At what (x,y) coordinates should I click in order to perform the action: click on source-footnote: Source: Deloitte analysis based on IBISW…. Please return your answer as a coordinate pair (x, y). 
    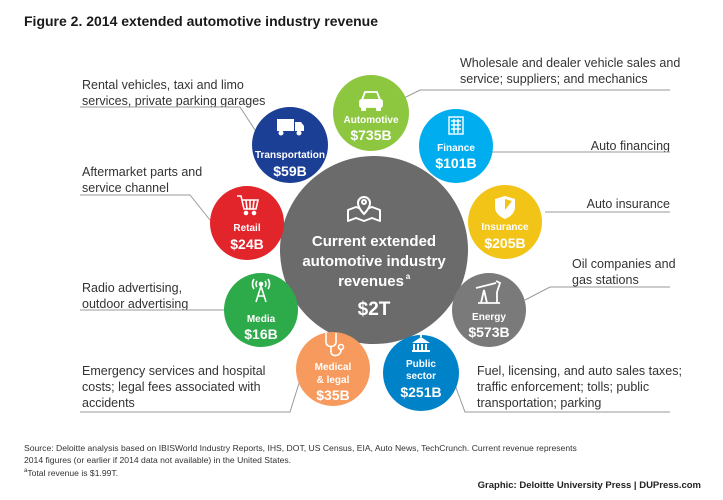
    Looking at the image, I should click on (300, 460).